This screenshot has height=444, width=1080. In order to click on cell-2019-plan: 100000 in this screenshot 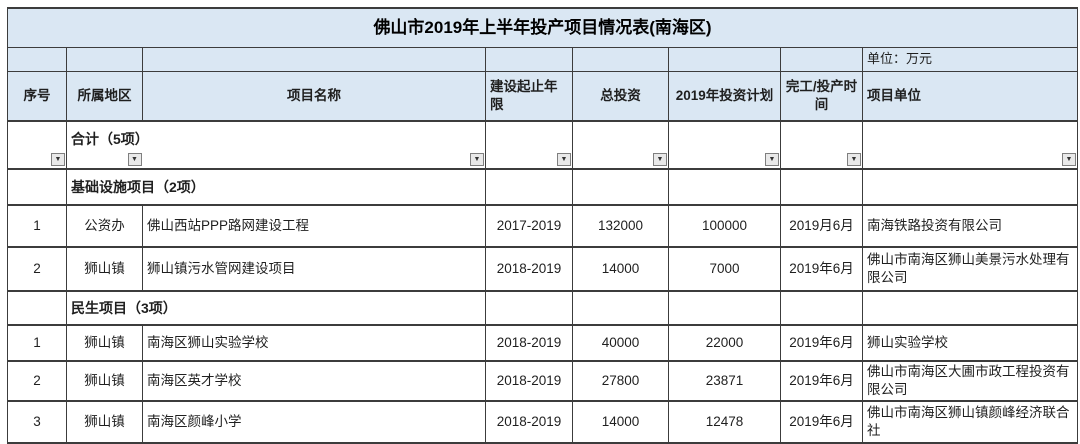, I will do `click(724, 226)`.